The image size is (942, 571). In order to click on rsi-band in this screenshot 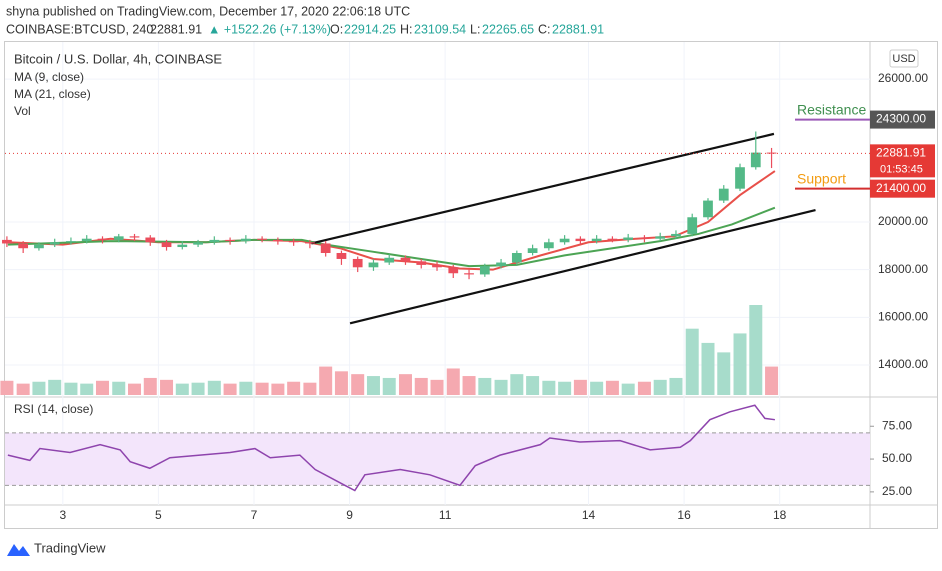, I will do `click(437, 459)`.